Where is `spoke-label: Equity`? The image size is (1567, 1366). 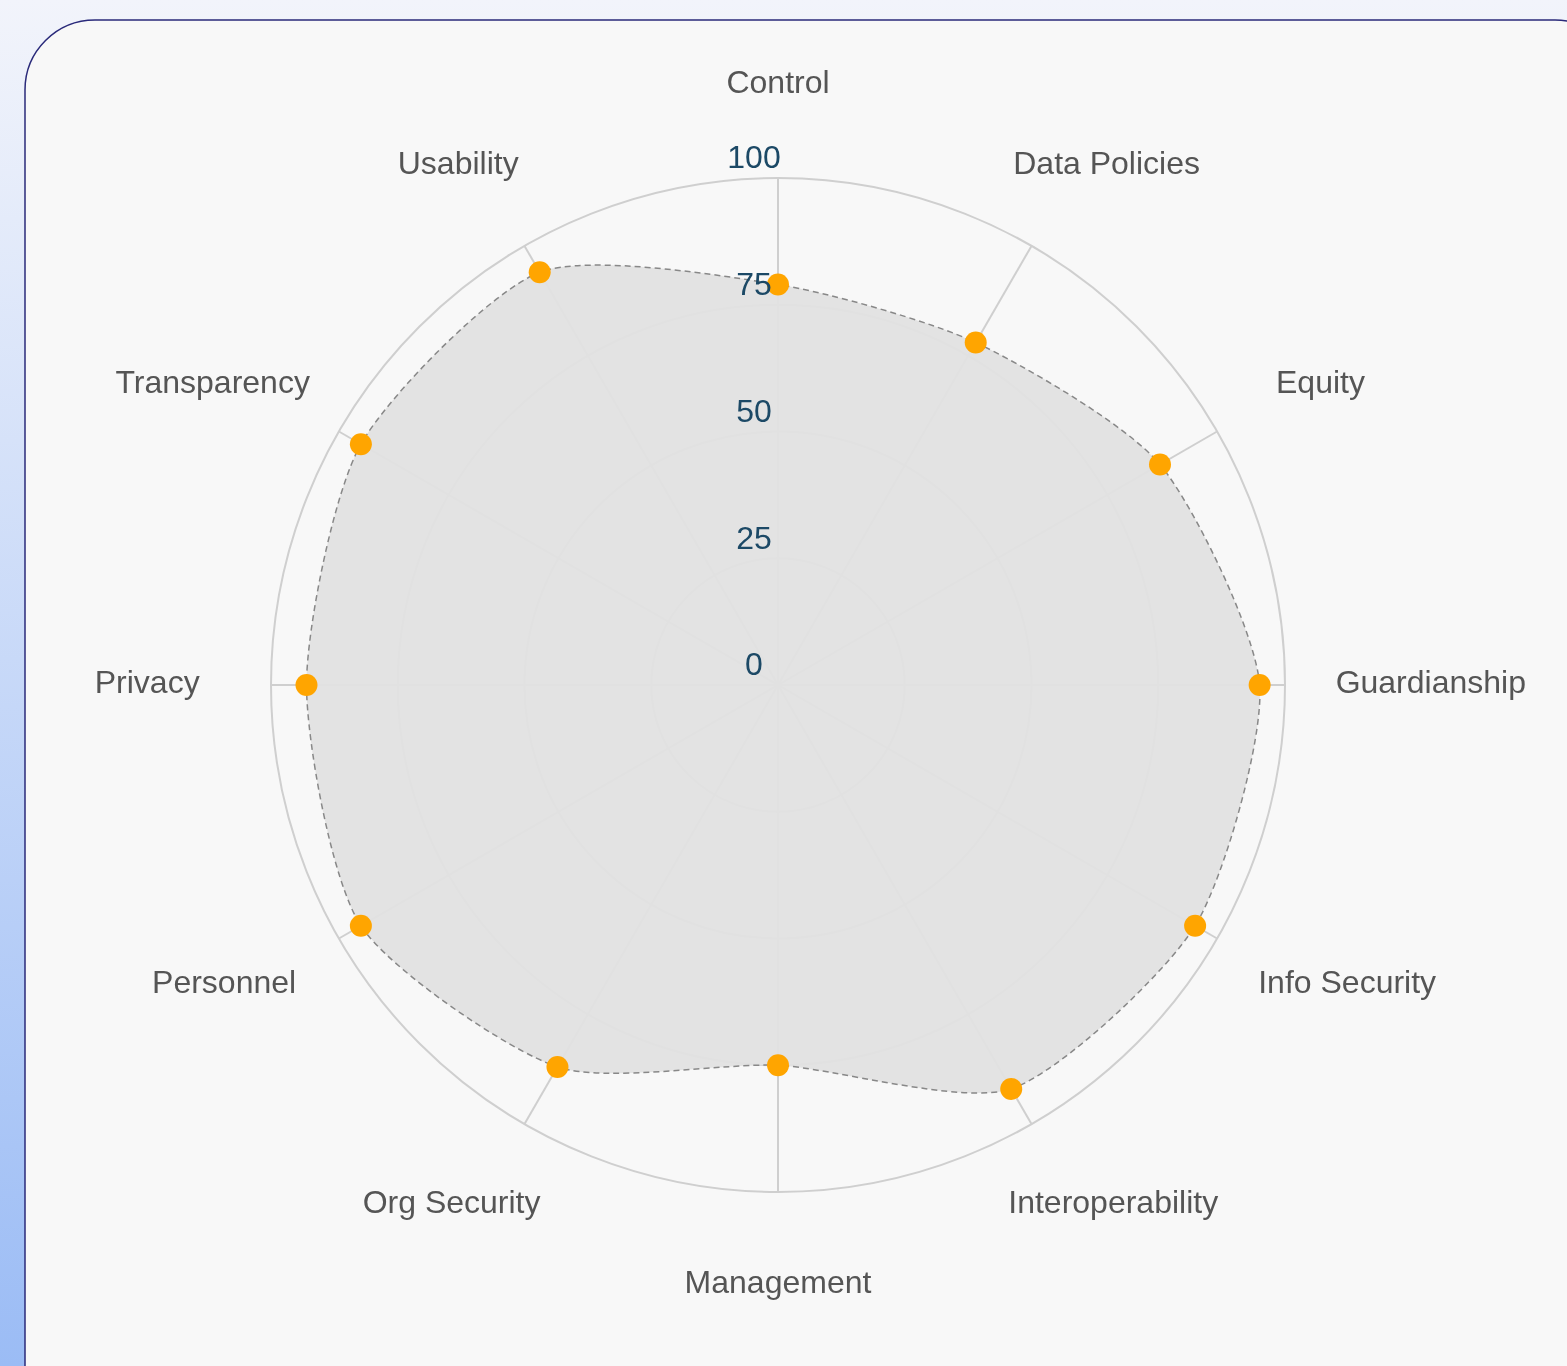
spoke-label: Equity is located at coordinates (1320, 382).